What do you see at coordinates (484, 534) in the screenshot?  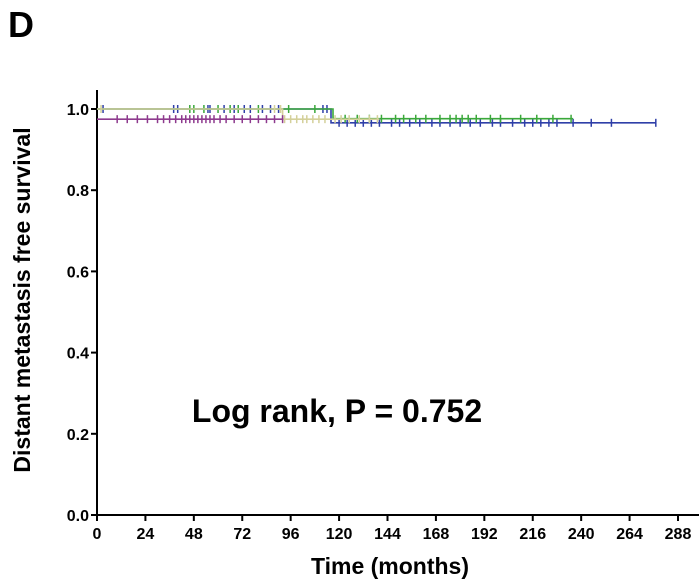 I see `x-tick-label: 192` at bounding box center [484, 534].